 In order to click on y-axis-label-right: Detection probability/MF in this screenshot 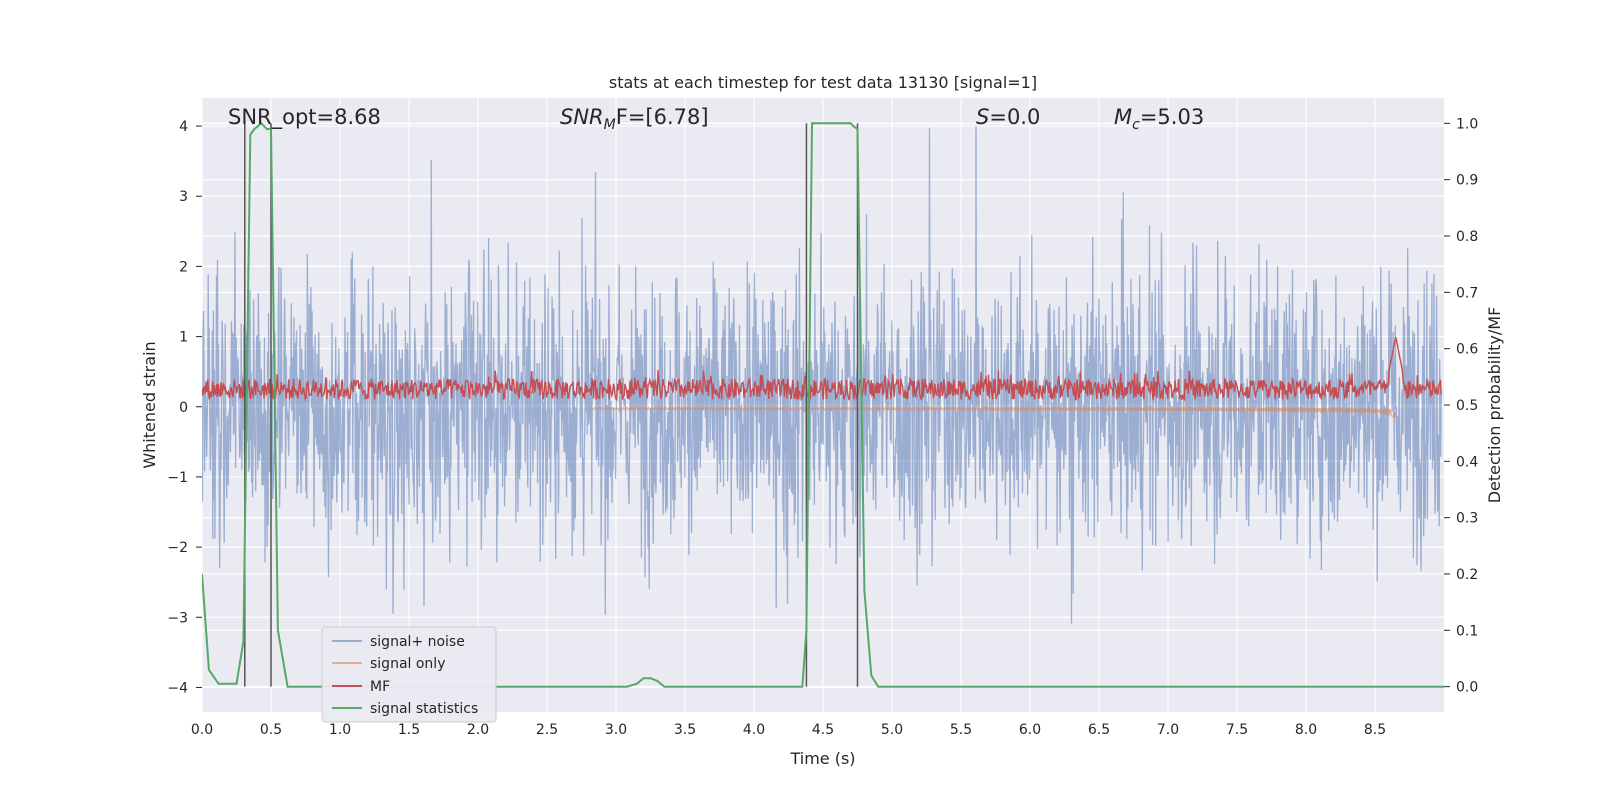, I will do `click(1494, 405)`.